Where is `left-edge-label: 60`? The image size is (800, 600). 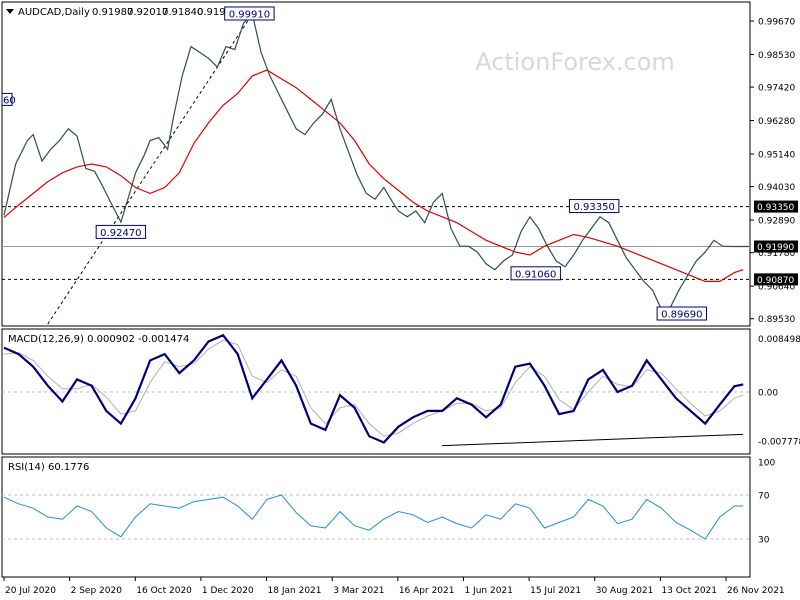 left-edge-label: 60 is located at coordinates (8, 99).